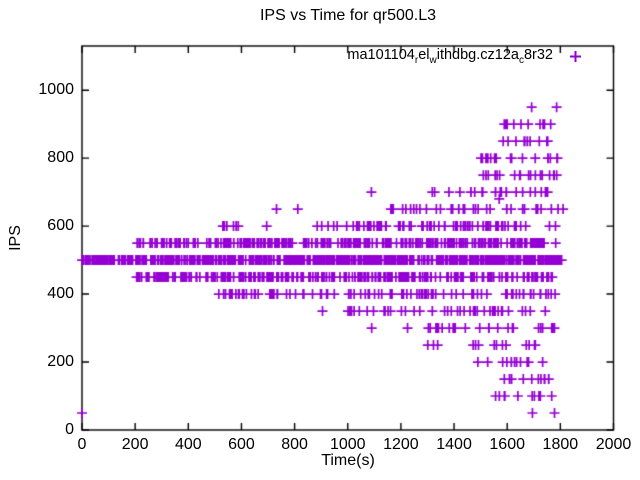 The image size is (640, 480). Describe the element at coordinates (348, 15) in the screenshot. I see `plot-title: IPS vs Time for qr500.L3` at that location.